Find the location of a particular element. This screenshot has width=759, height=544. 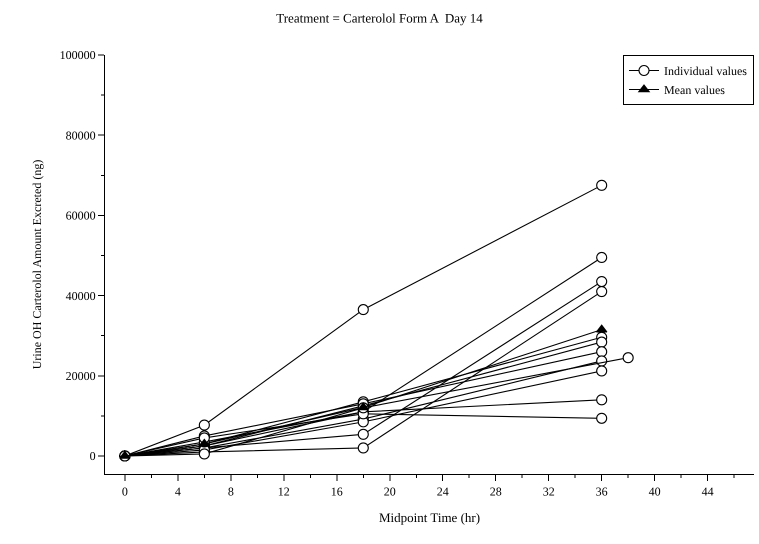

y-tick-label: 100000 is located at coordinates (78, 55).